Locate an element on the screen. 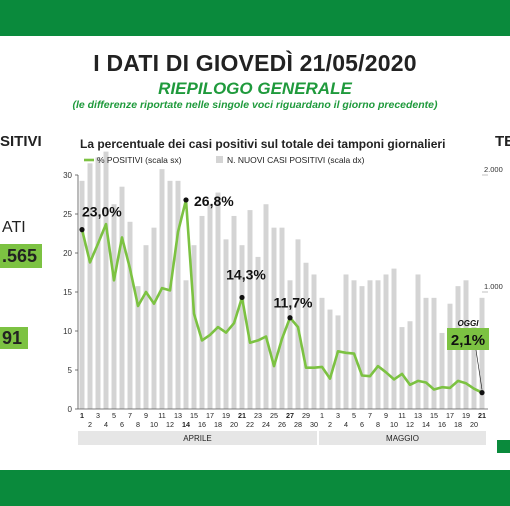 The width and height of the screenshot is (510, 506). value-2: 91 is located at coordinates (12, 338).